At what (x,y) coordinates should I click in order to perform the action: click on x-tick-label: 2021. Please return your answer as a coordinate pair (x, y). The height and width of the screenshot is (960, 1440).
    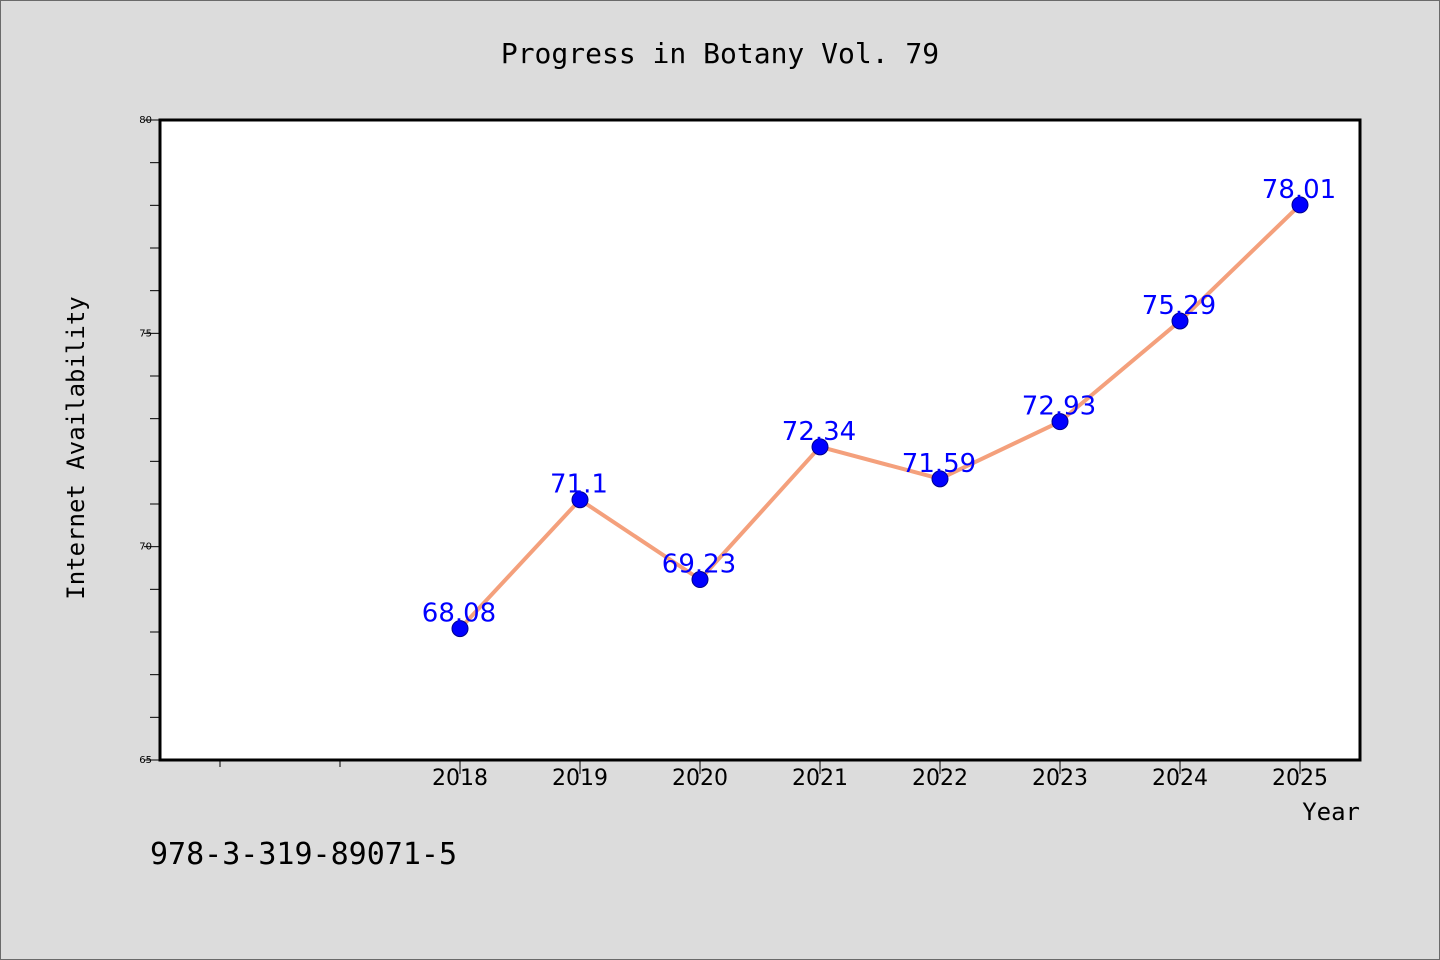
    Looking at the image, I should click on (820, 778).